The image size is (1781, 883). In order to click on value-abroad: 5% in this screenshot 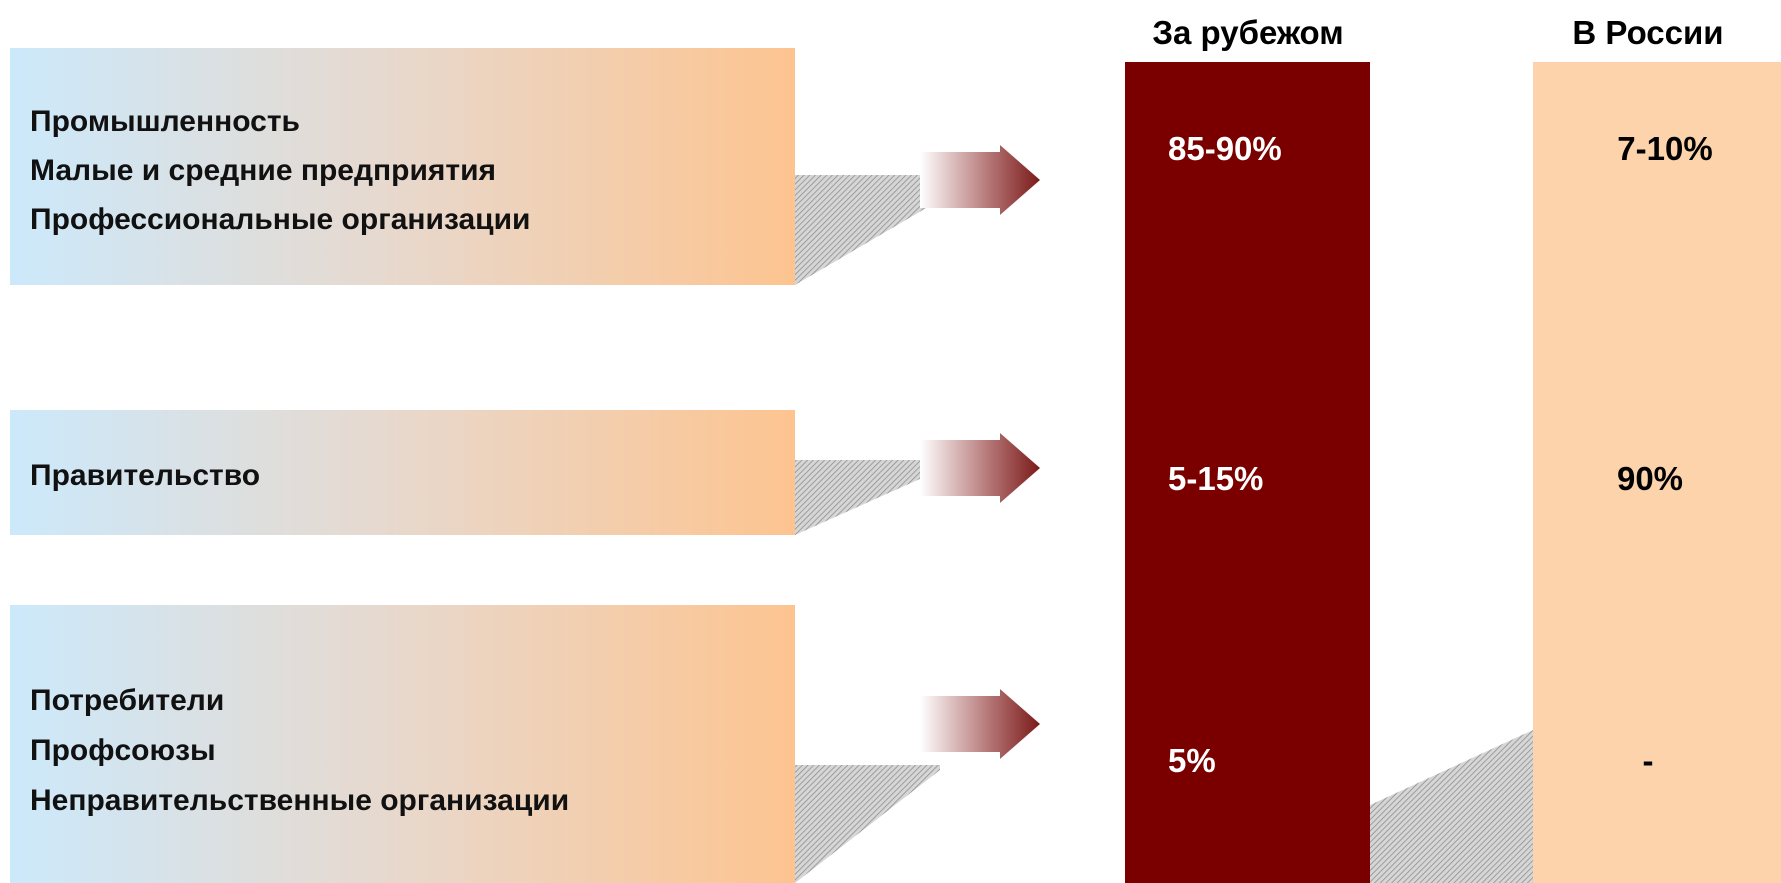, I will do `click(1192, 760)`.